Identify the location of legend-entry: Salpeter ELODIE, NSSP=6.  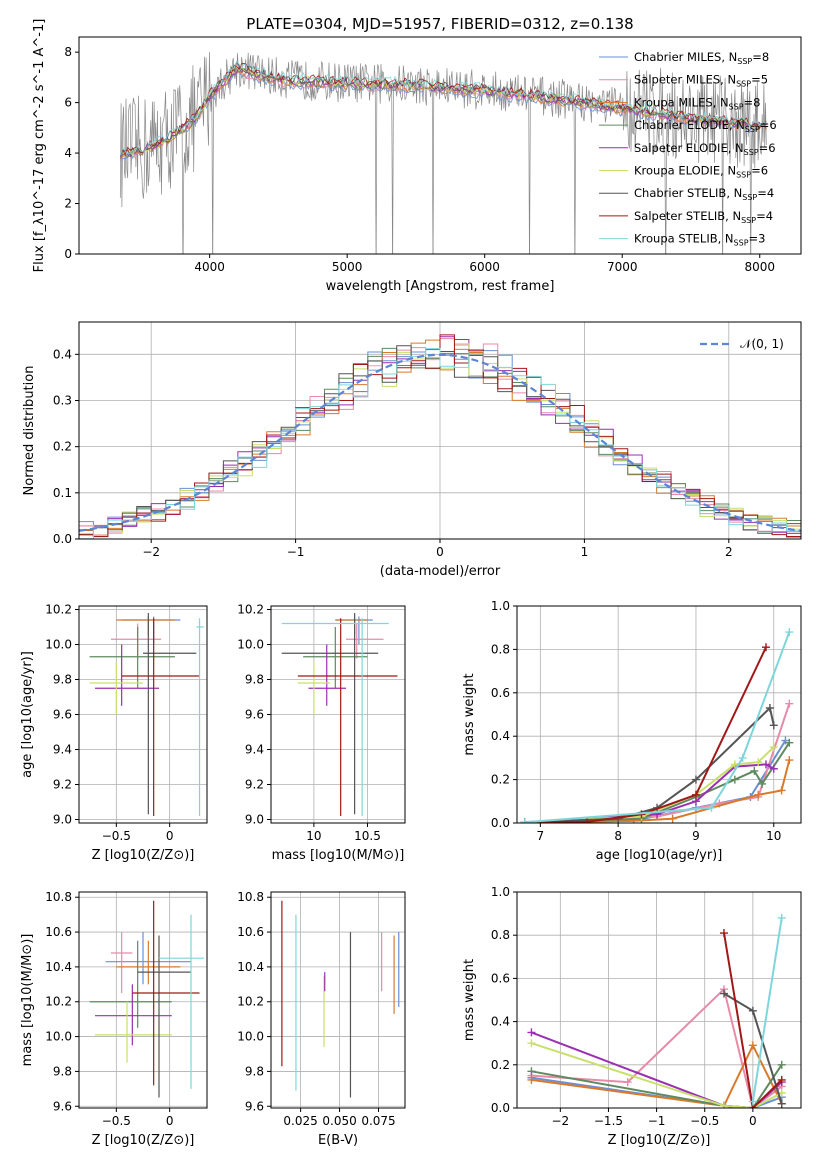
(705, 149).